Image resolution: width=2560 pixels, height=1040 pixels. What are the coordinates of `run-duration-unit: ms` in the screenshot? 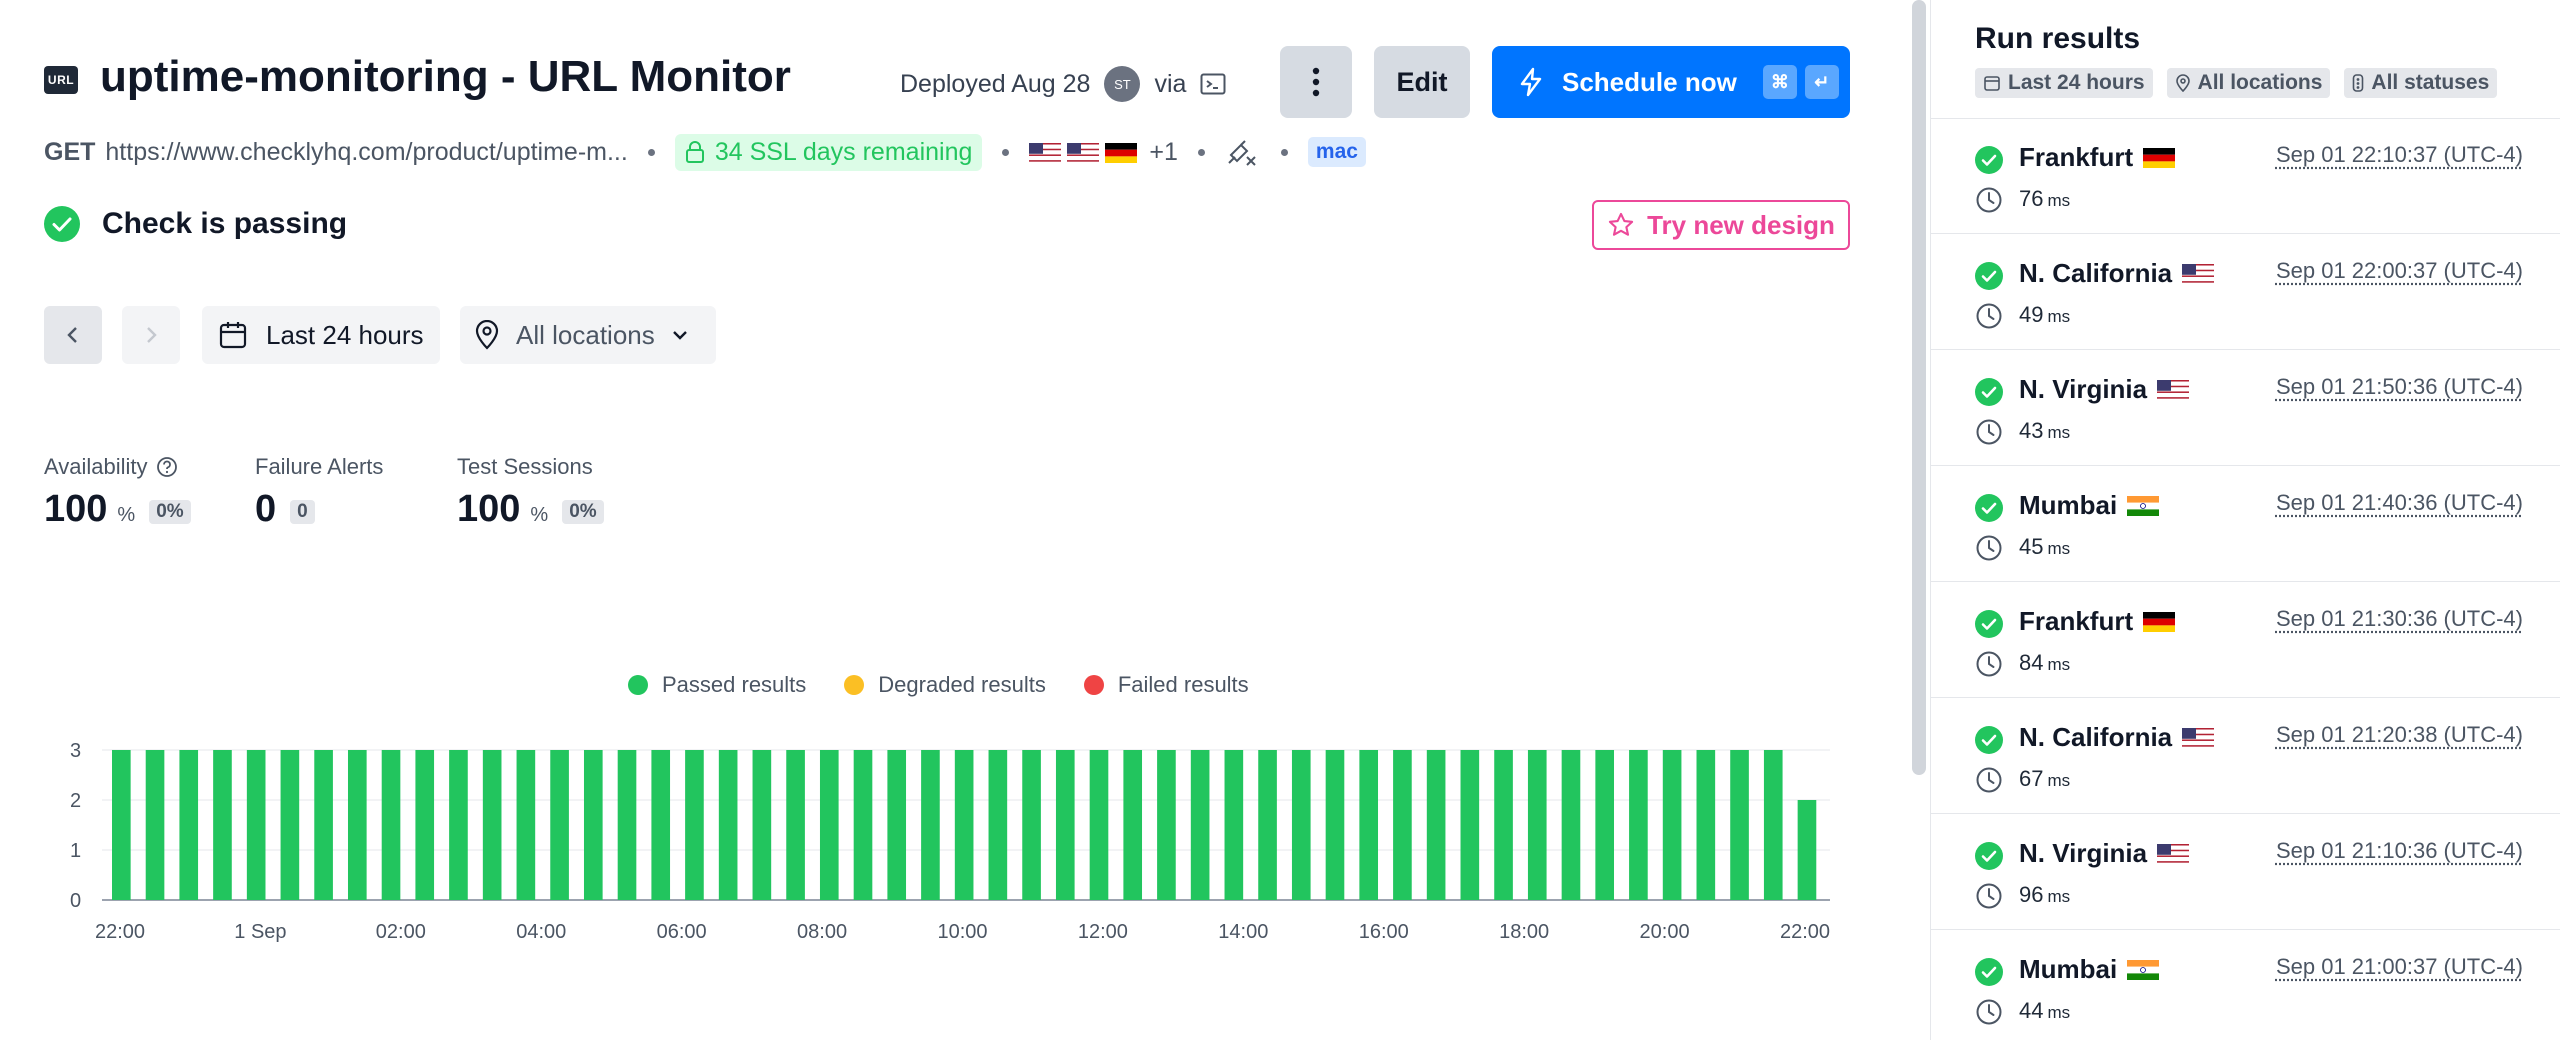 It's located at (2059, 896).